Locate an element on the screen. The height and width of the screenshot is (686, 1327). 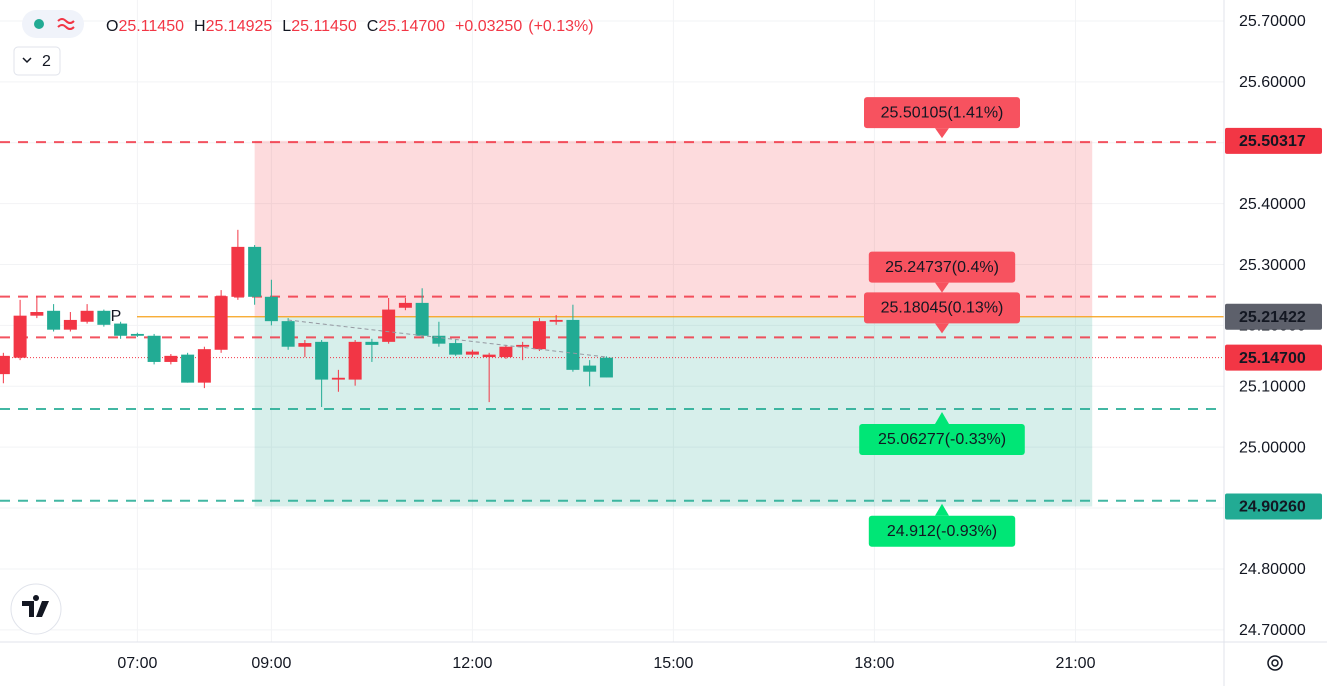
level-label-text: 24.912(-0.93%) is located at coordinates (942, 531).